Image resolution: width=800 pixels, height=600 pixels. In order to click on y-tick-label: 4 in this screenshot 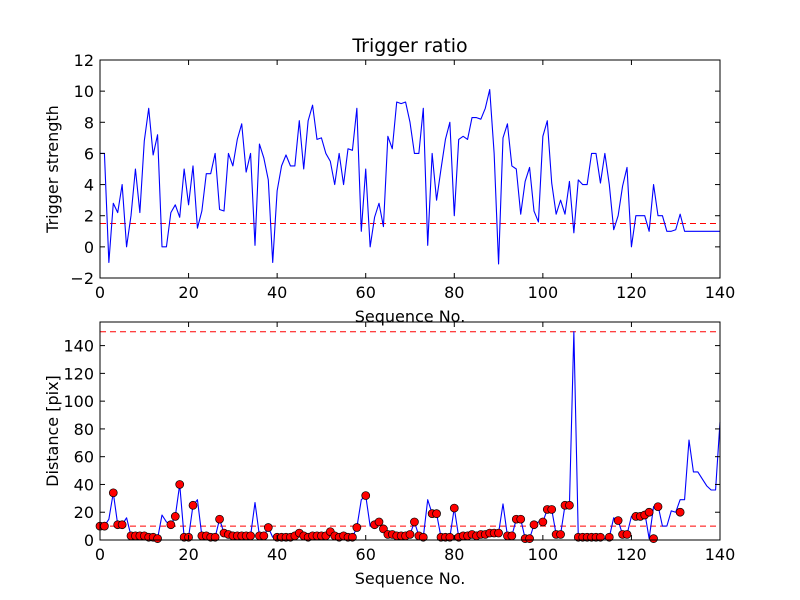, I will do `click(89, 185)`.